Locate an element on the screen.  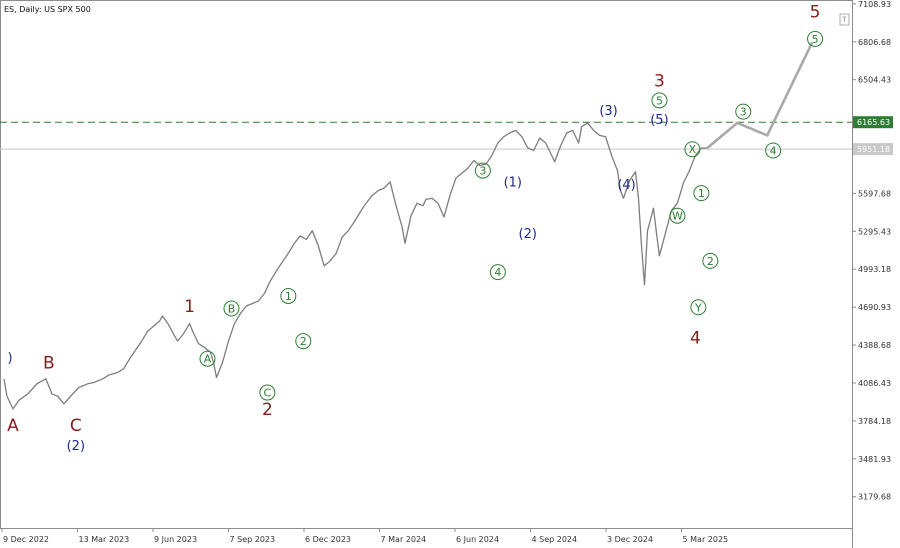
wave-text-26: 4 is located at coordinates (695, 338).